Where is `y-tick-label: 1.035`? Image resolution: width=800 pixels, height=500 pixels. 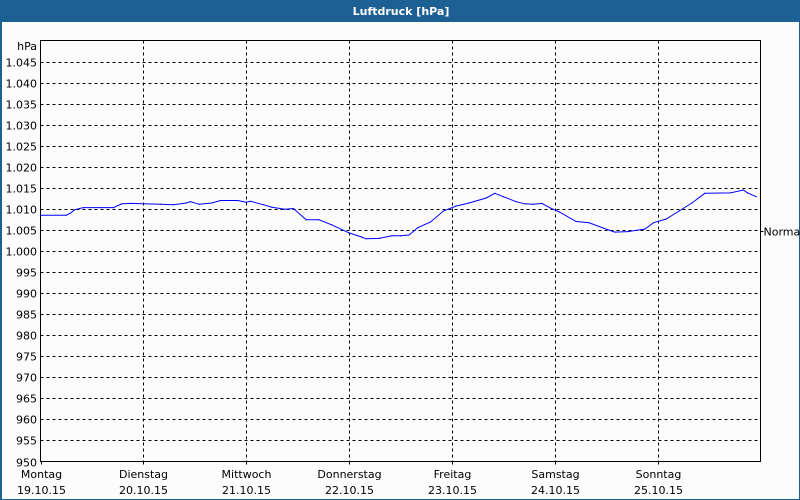
y-tick-label: 1.035 is located at coordinates (22, 105).